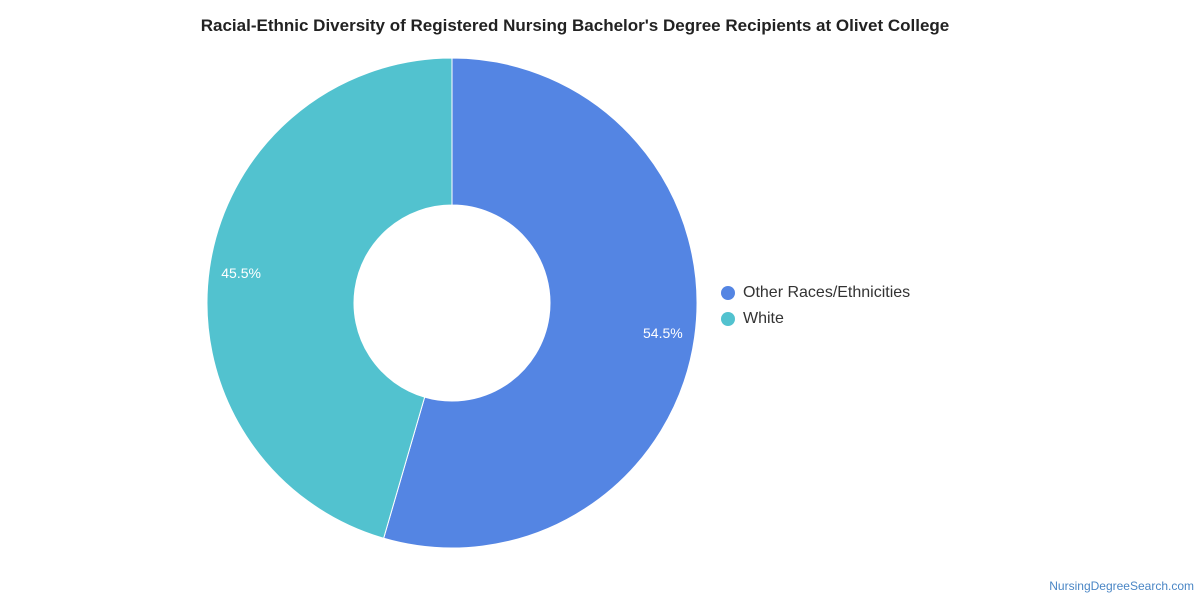 The height and width of the screenshot is (600, 1200). I want to click on watermark: NursingDegreeSearch.com, so click(1121, 586).